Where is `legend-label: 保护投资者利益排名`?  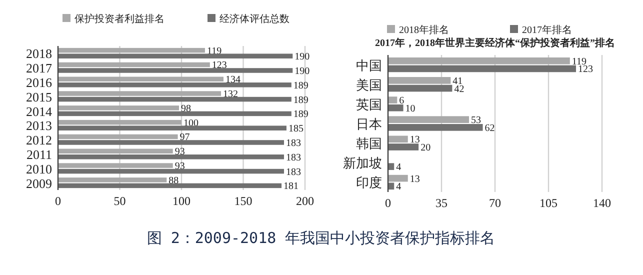
legend-label: 保护投资者利益排名 is located at coordinates (119, 19).